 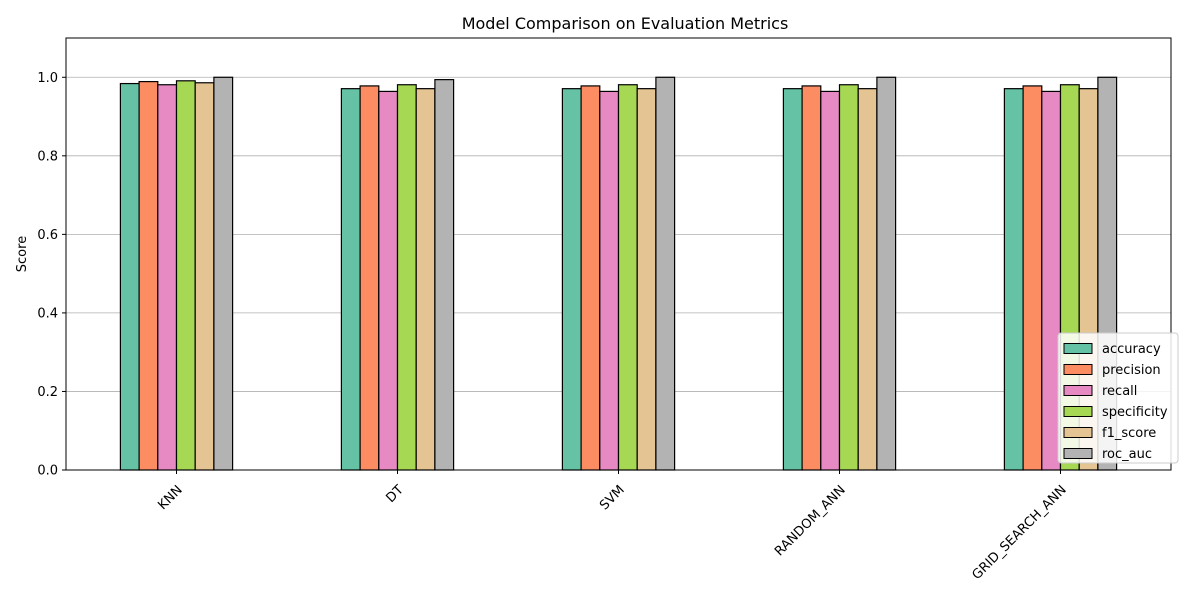 I want to click on bar-roc_auc-knn, so click(x=223, y=273).